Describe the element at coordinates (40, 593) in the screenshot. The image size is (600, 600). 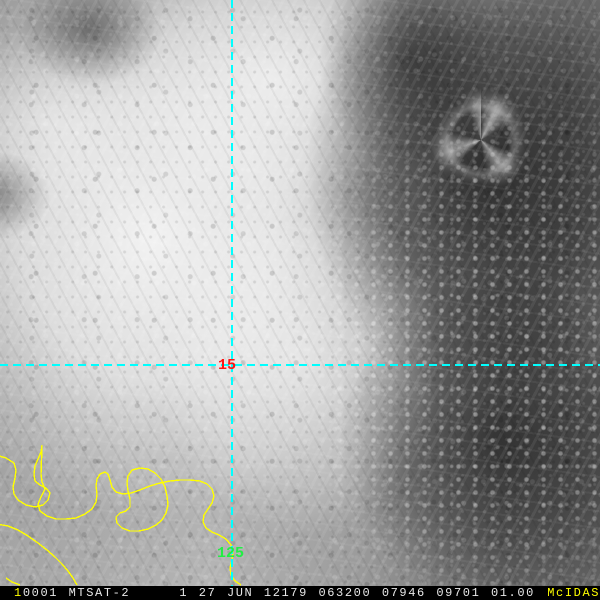
I see `status-frame: 0001` at that location.